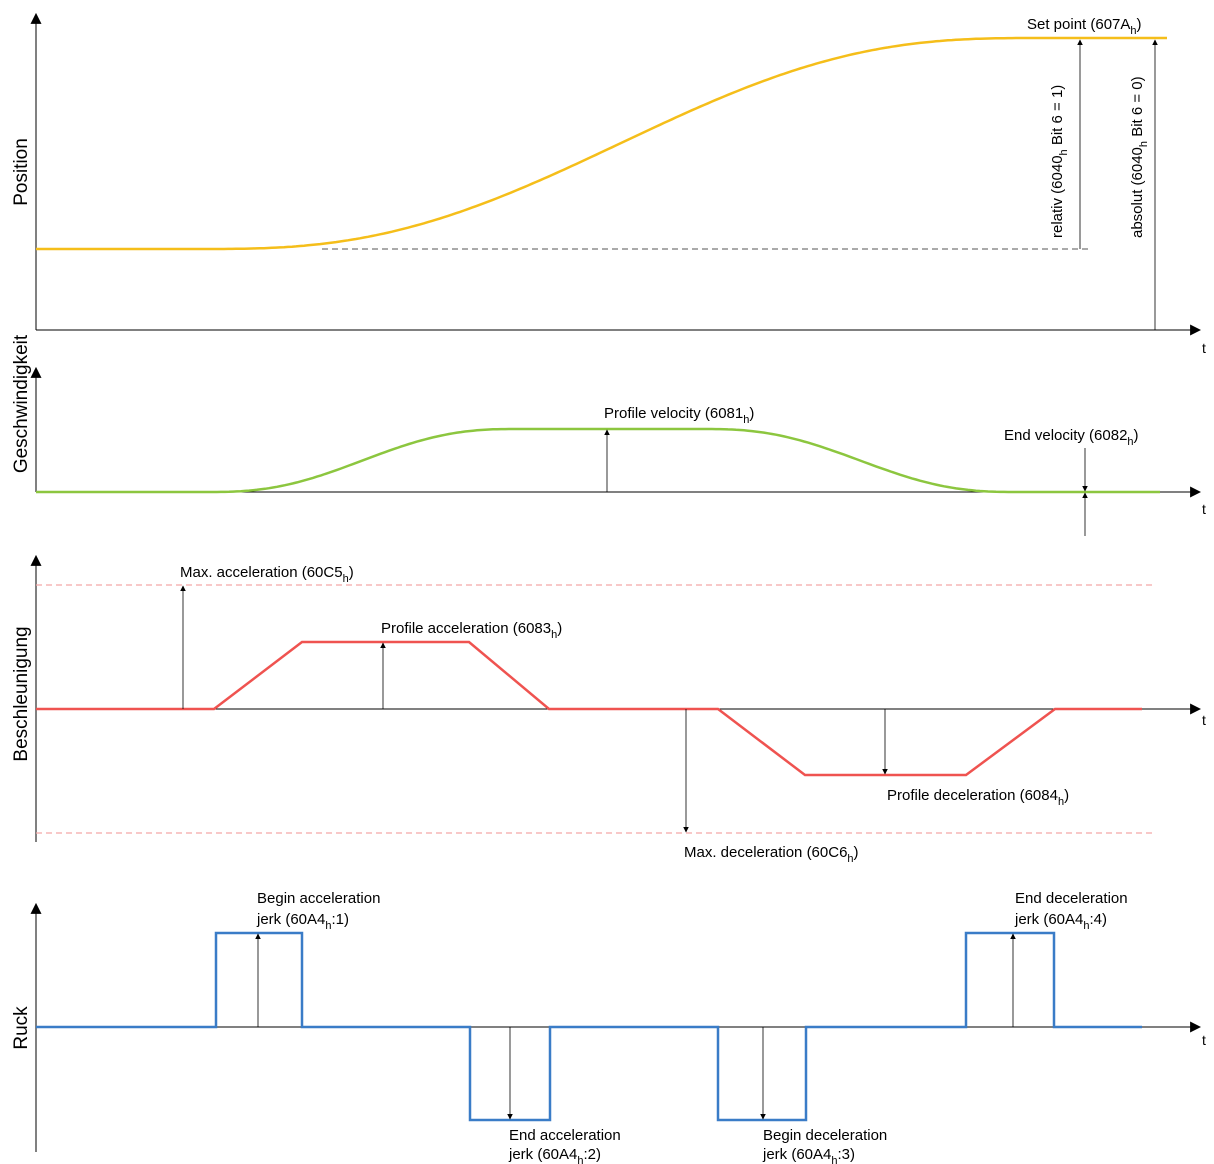 Image resolution: width=1214 pixels, height=1164 pixels. What do you see at coordinates (554, 1155) in the screenshot?
I see `end-acceleration-jerk-label-line2: jerk (60A4h:2)` at bounding box center [554, 1155].